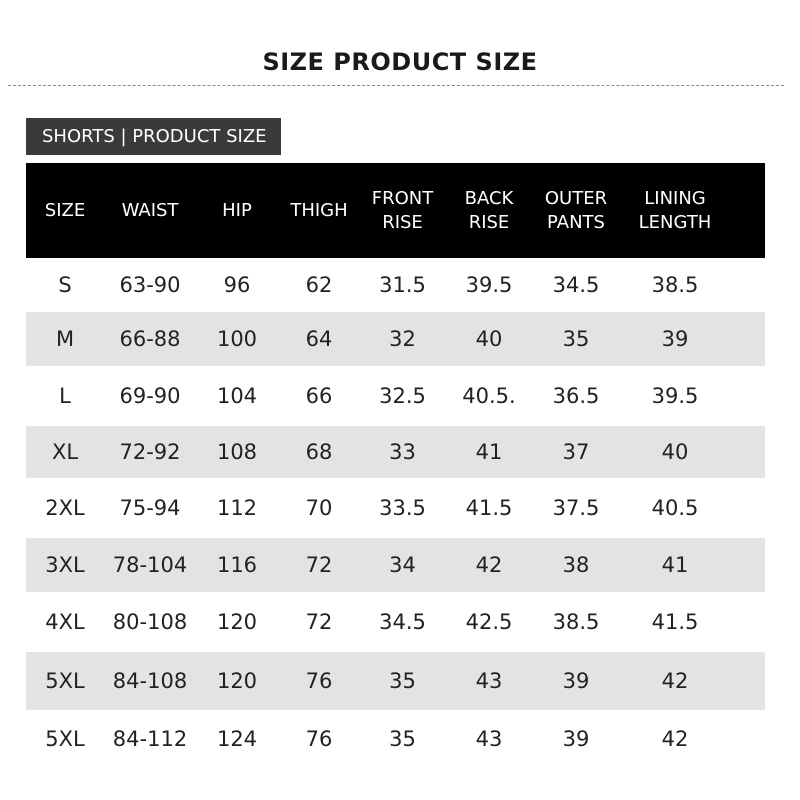 The height and width of the screenshot is (800, 800). I want to click on cell-front-rise: 31.5, so click(402, 284).